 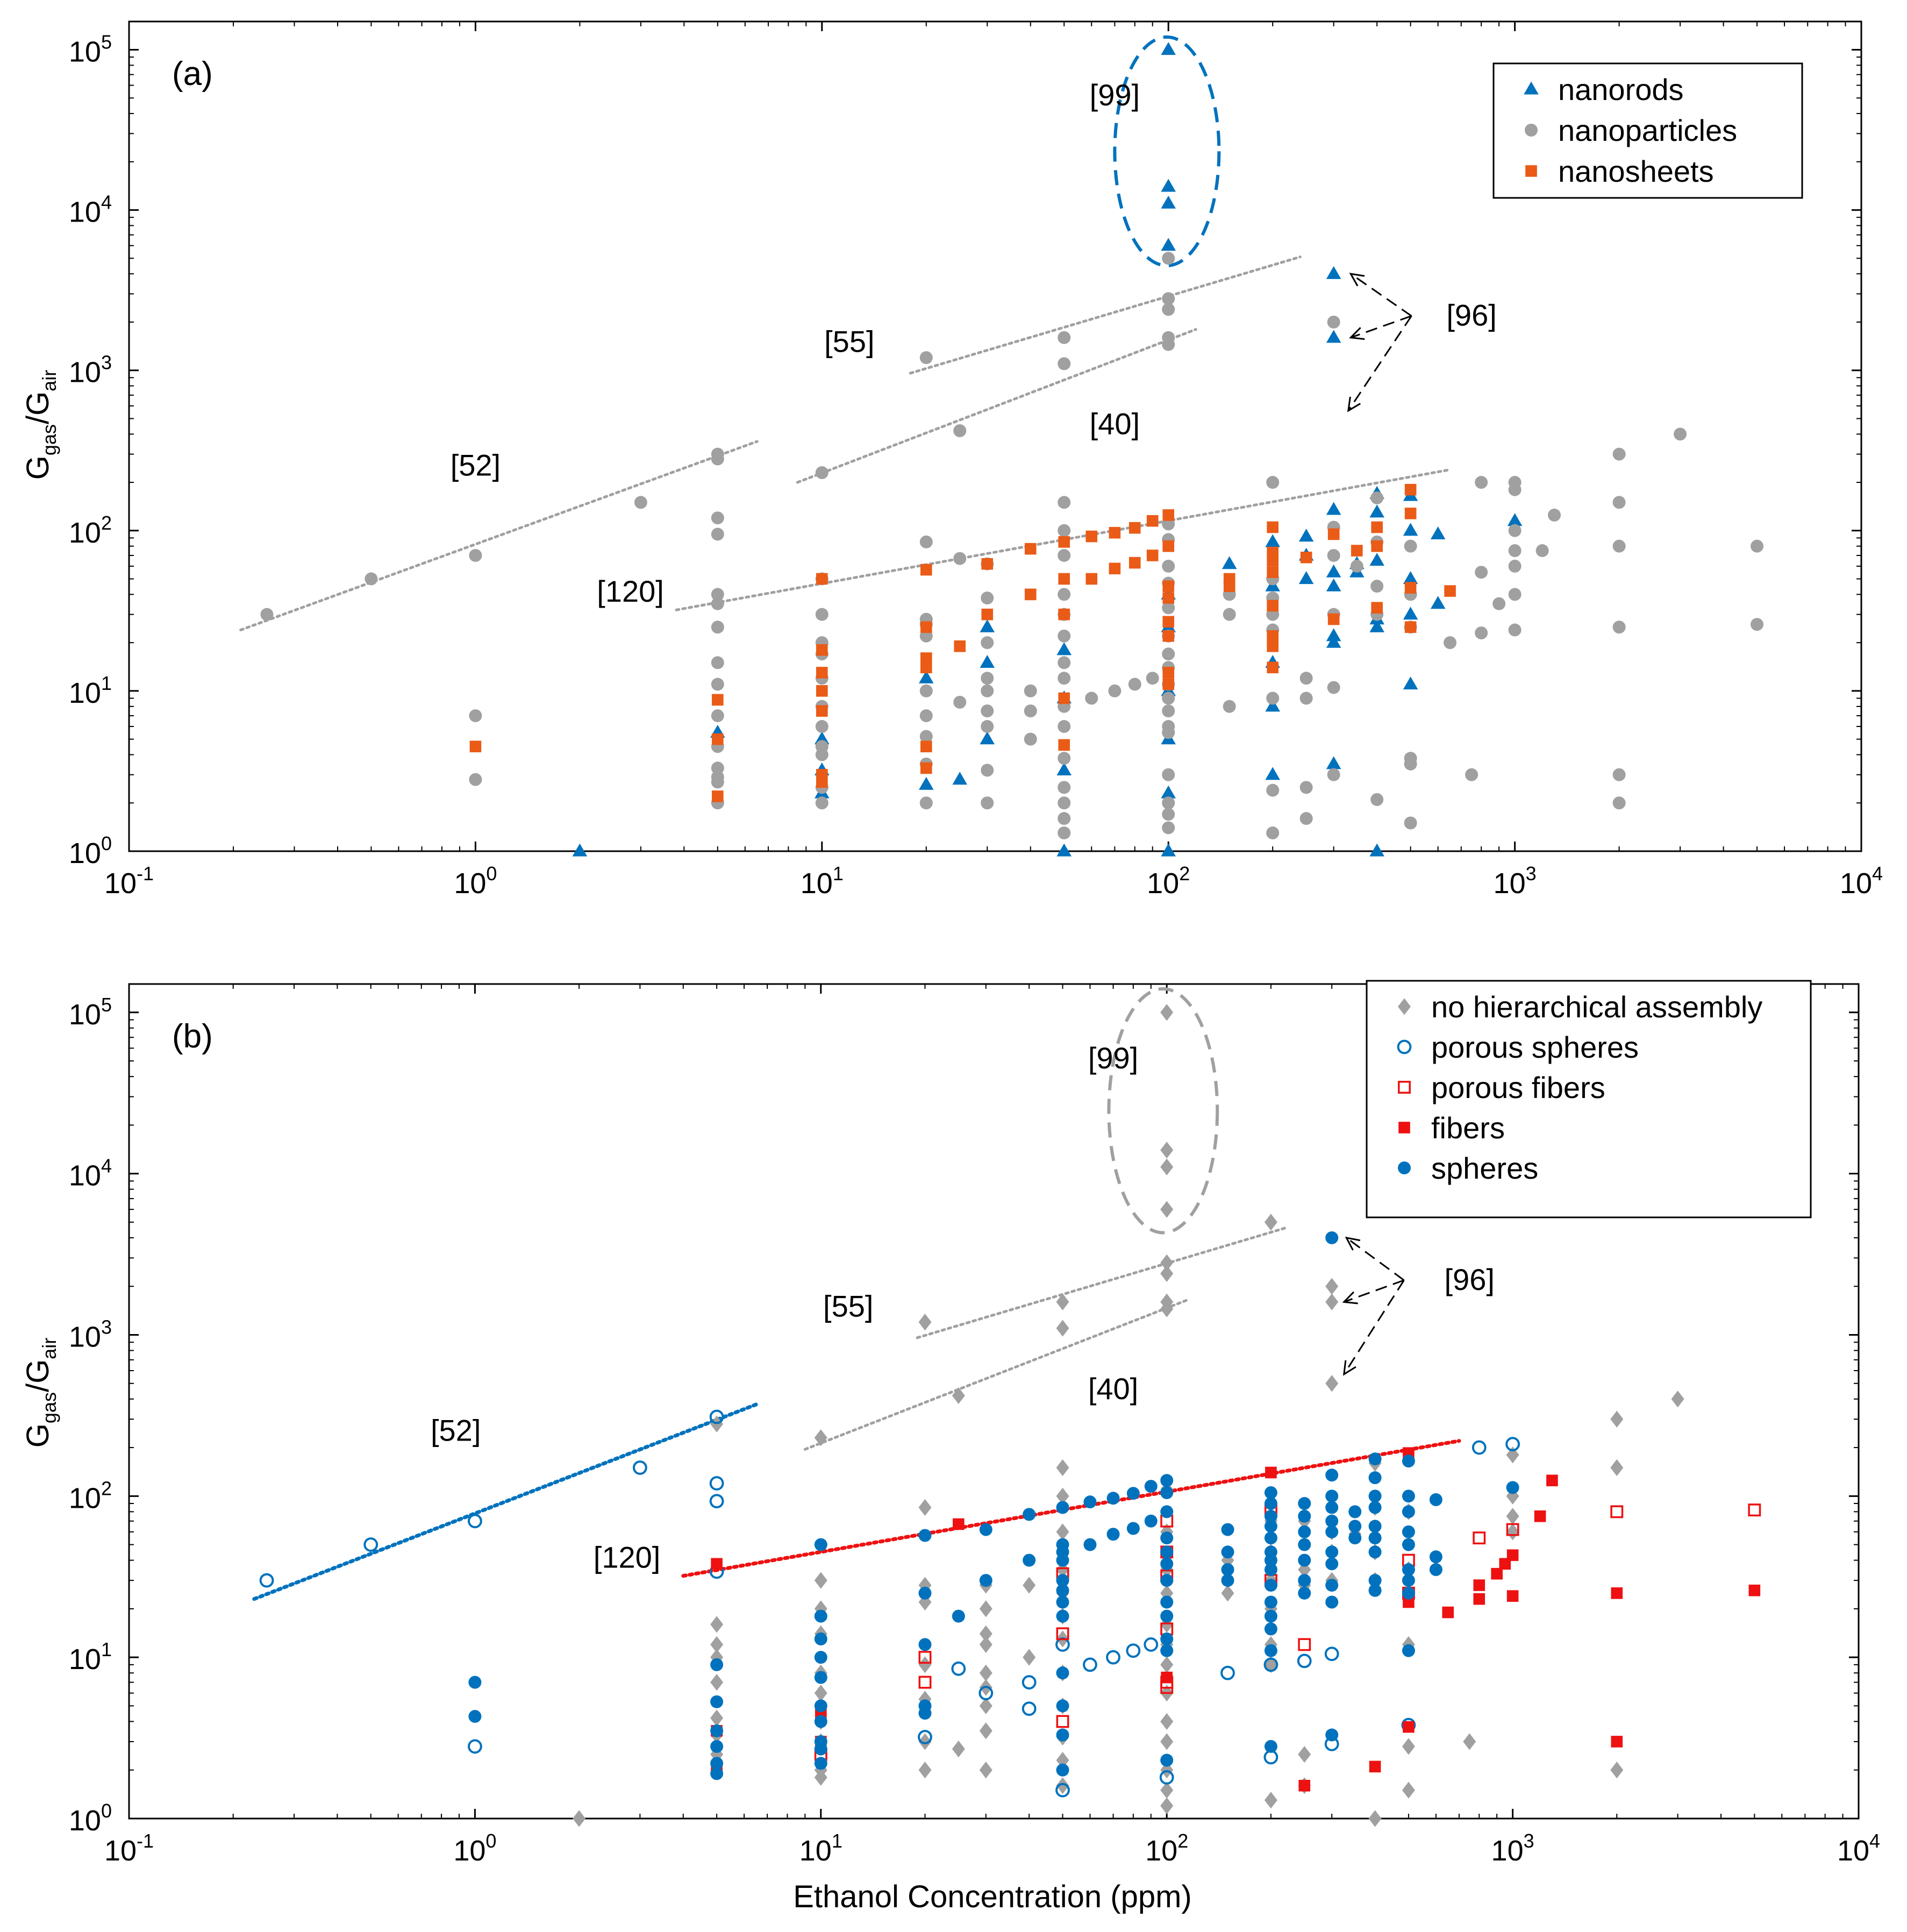 What do you see at coordinates (1647, 130) in the screenshot?
I see `legend-label: nanoparticles` at bounding box center [1647, 130].